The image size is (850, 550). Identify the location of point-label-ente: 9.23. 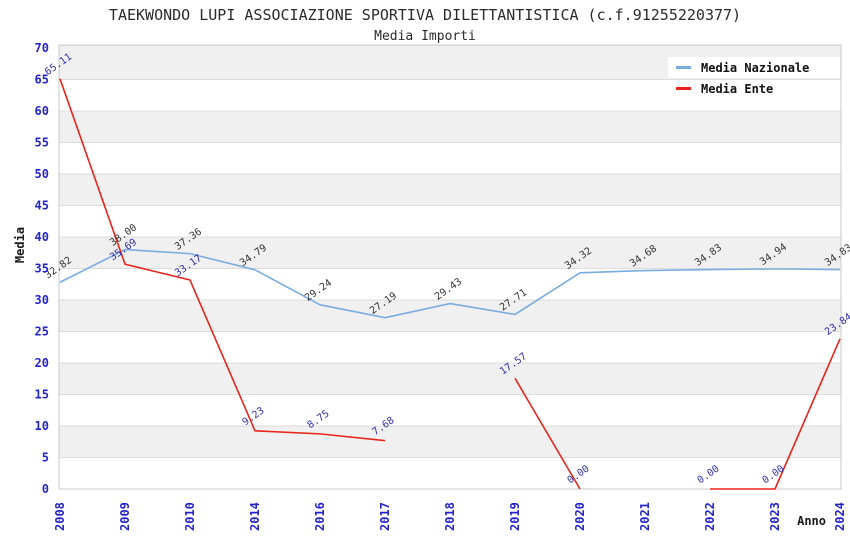
(254, 416).